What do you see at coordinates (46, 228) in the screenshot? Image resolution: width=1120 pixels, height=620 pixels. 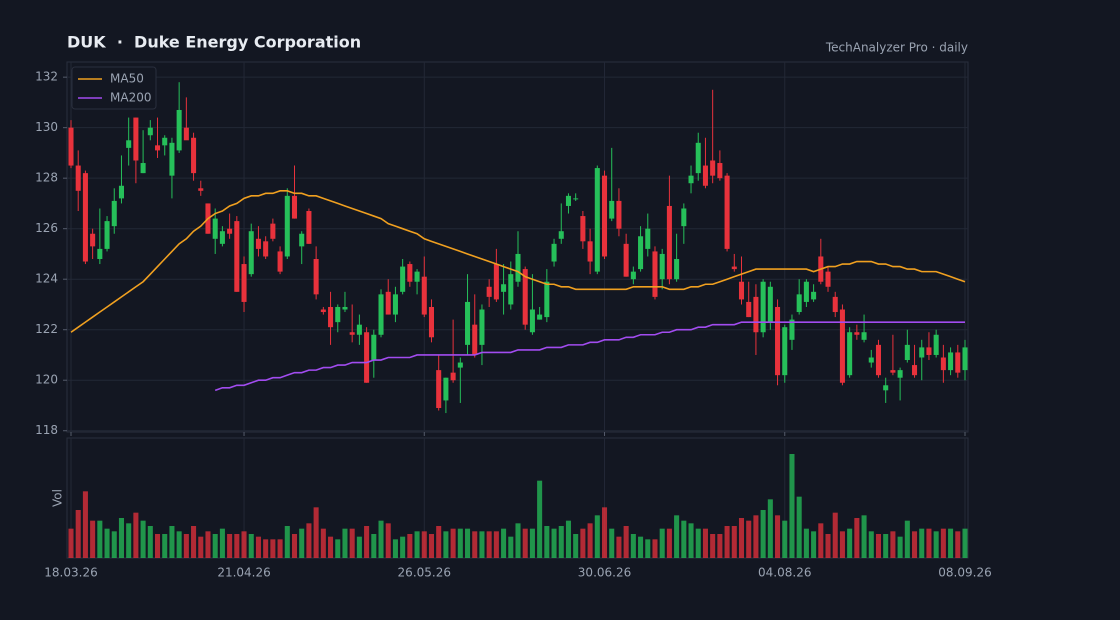 I see `y-tick-label: 126` at bounding box center [46, 228].